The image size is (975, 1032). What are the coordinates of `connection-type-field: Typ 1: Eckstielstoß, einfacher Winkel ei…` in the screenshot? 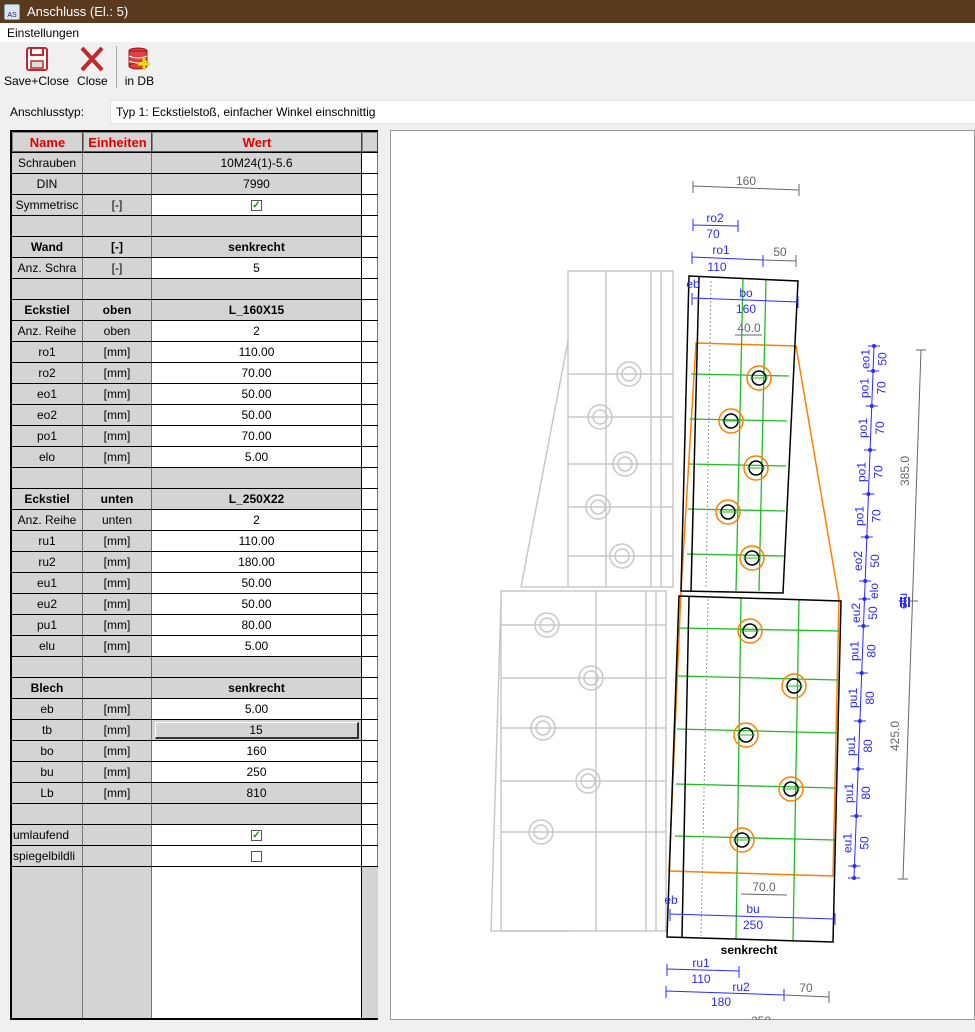 It's located at (542, 112).